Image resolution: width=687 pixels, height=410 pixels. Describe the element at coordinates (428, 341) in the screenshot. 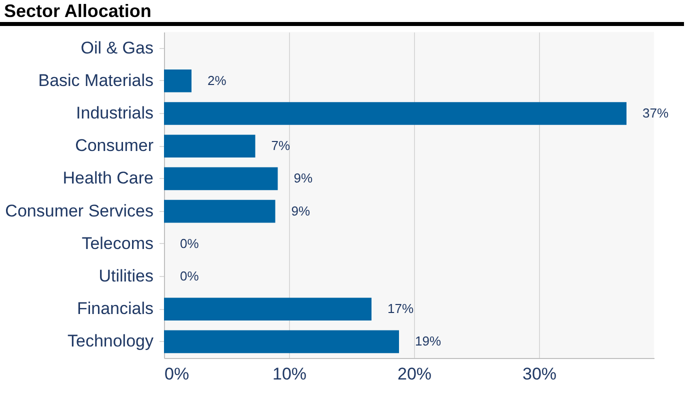

I see `data-label: 19%` at that location.